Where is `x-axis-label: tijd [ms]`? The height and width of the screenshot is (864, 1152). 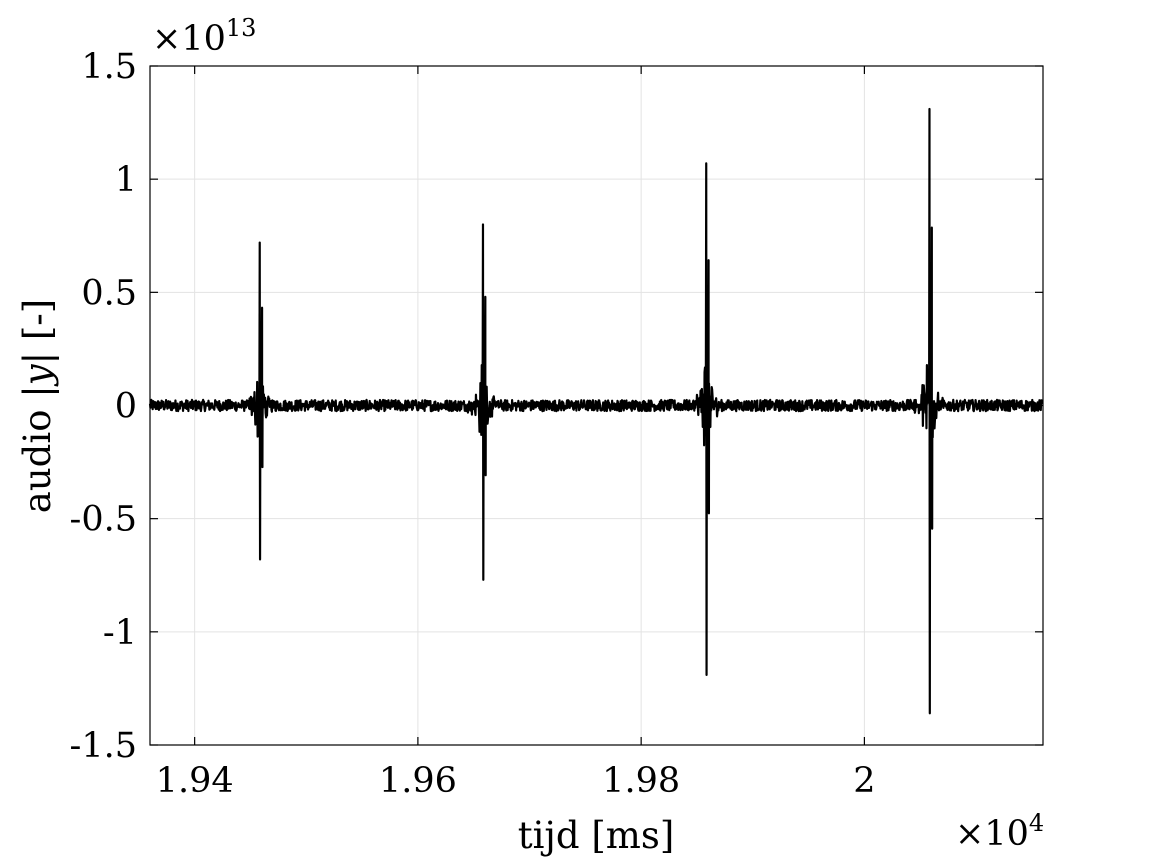 x-axis-label: tijd [ms] is located at coordinates (596, 835).